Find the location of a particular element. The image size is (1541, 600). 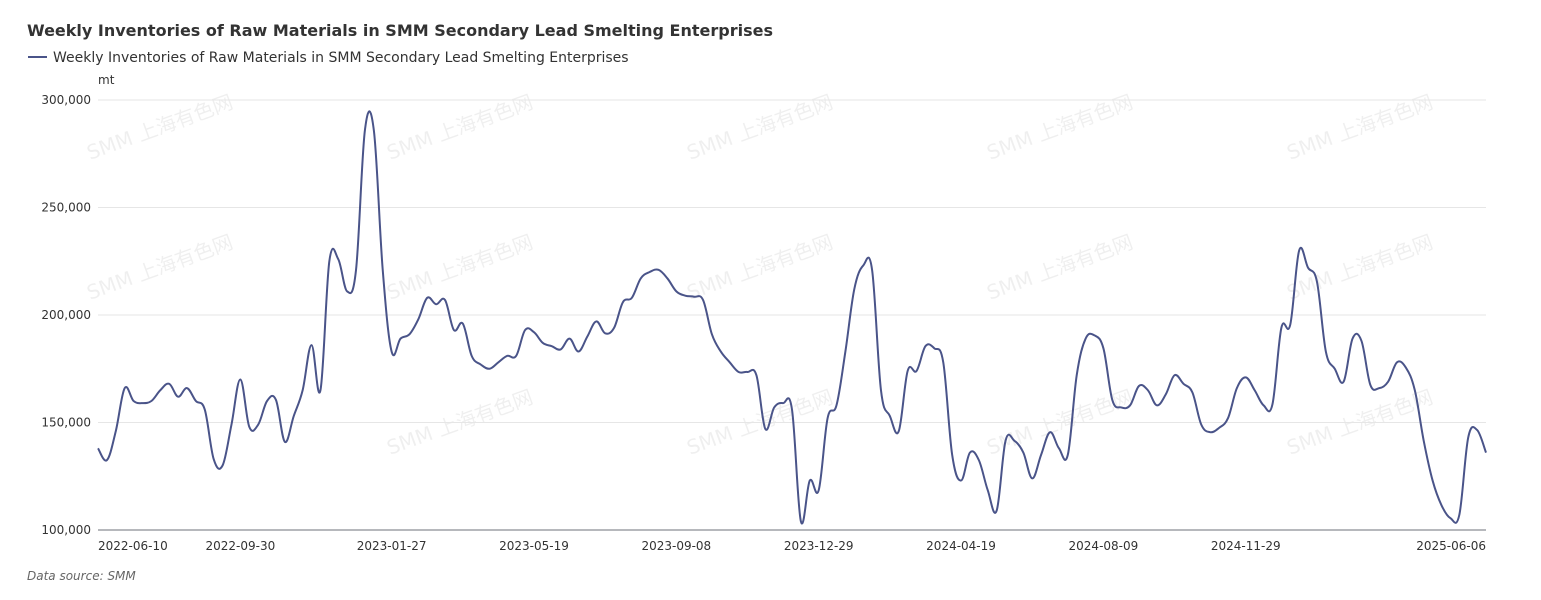

x-tick-label: 2023-05-19 is located at coordinates (534, 546).